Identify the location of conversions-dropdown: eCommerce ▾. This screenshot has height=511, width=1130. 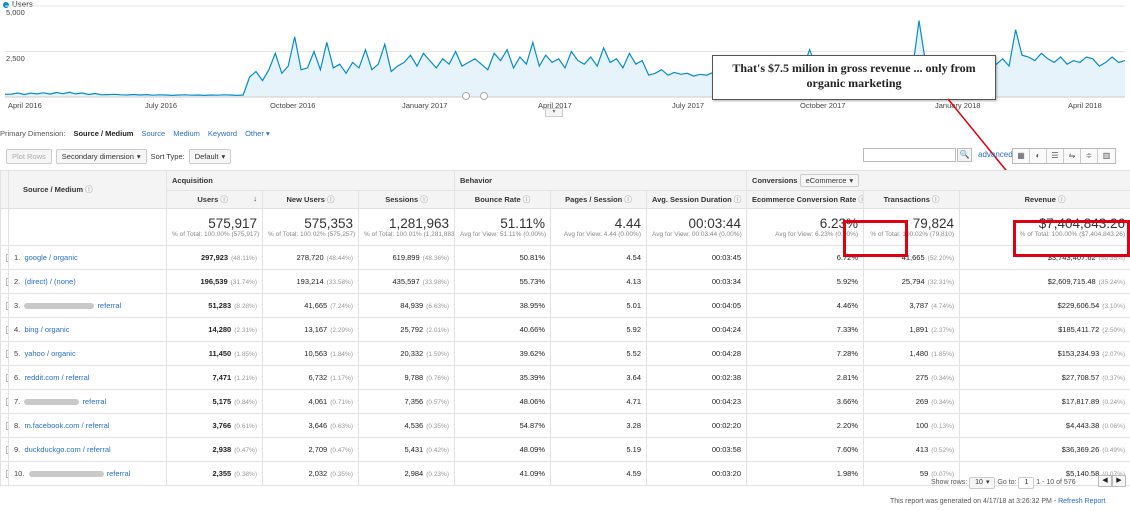
(829, 180).